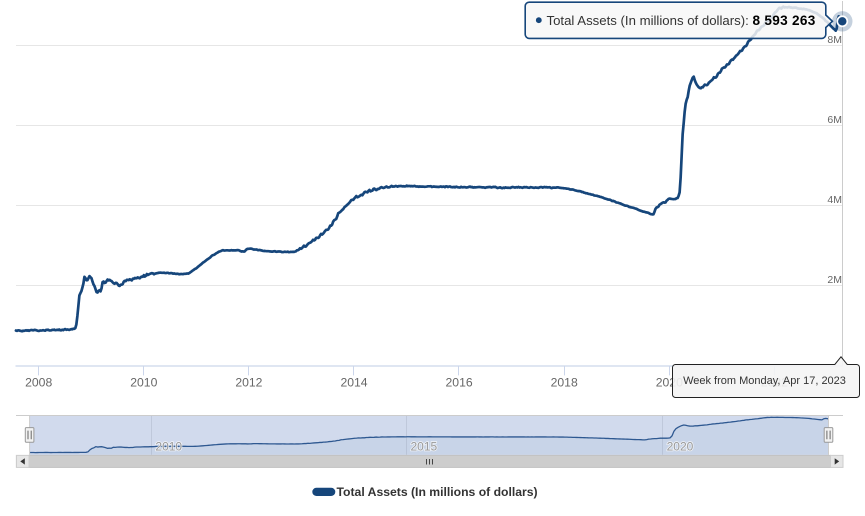  Describe the element at coordinates (459, 383) in the screenshot. I see `svg-text: 2016` at that location.